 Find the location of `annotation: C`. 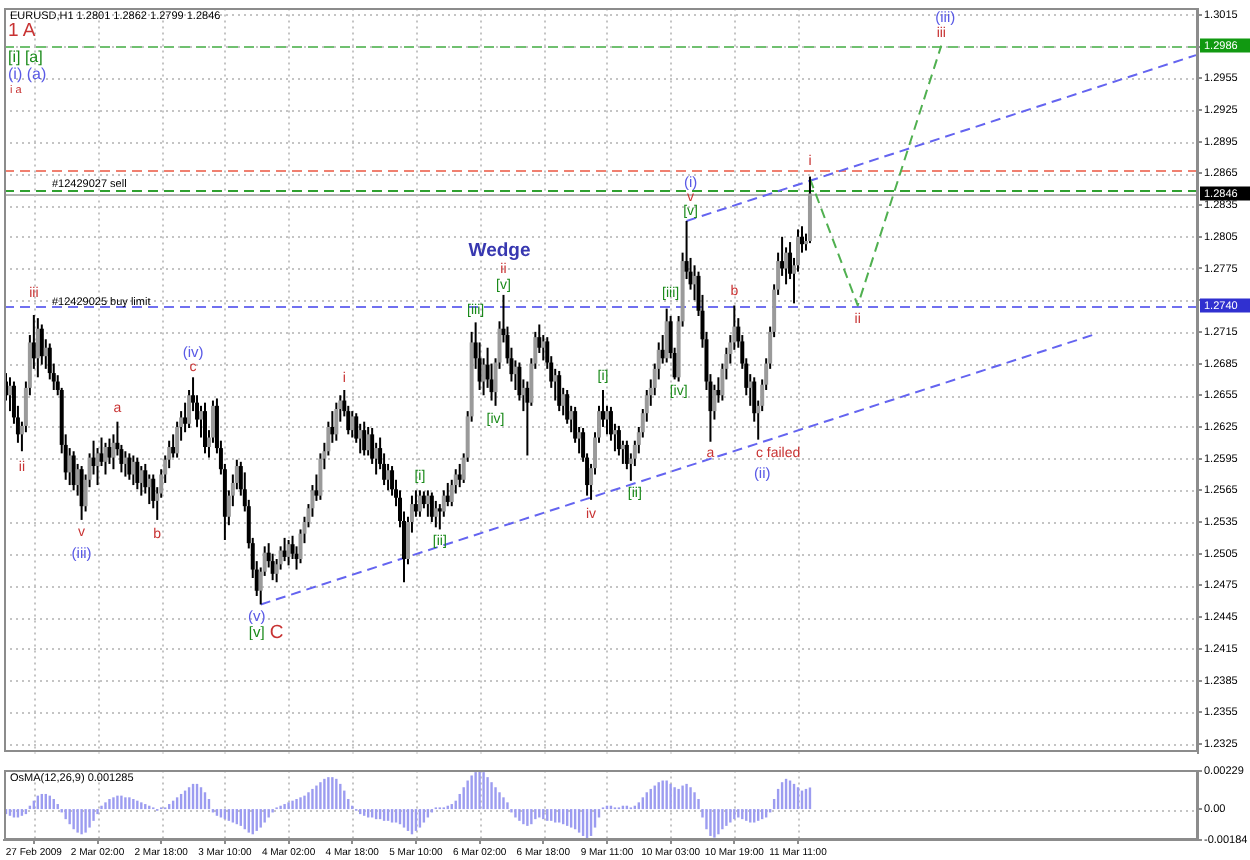

annotation: C is located at coordinates (276, 632).